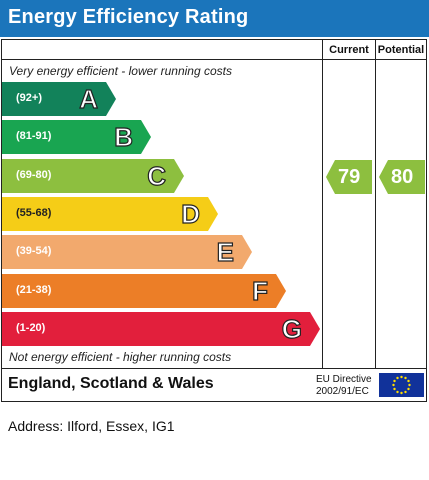  I want to click on property-address: Address: Ilford, Essex, IG1, so click(91, 426).